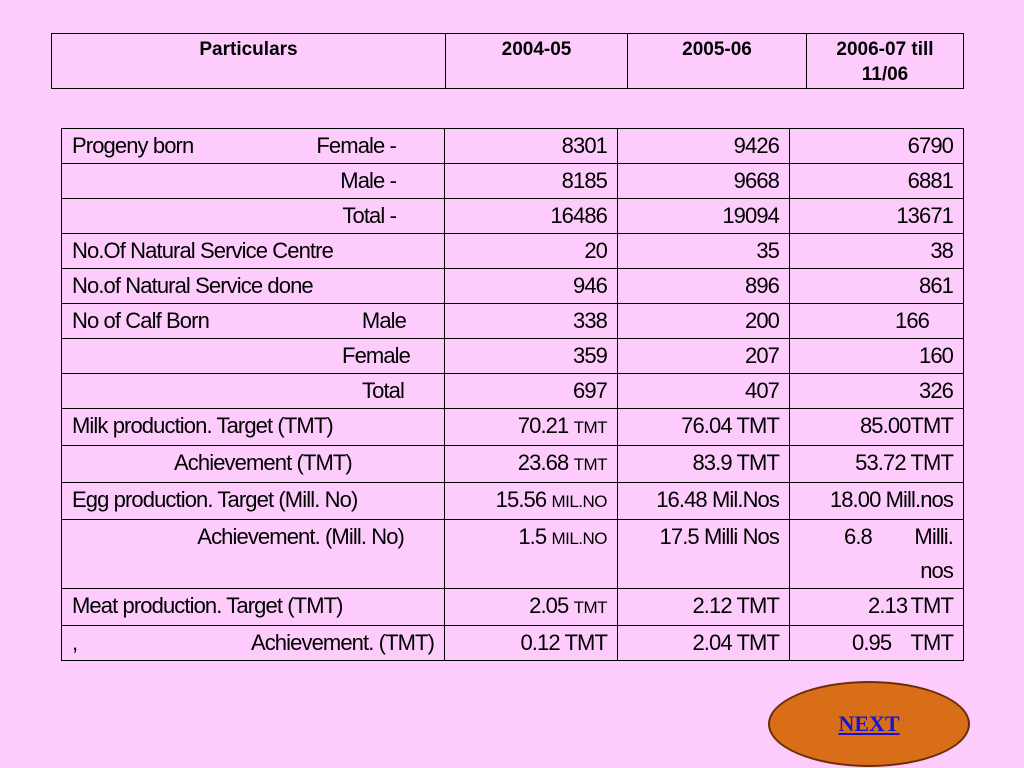 The height and width of the screenshot is (768, 1024). I want to click on row-label: Male -, so click(253, 181).